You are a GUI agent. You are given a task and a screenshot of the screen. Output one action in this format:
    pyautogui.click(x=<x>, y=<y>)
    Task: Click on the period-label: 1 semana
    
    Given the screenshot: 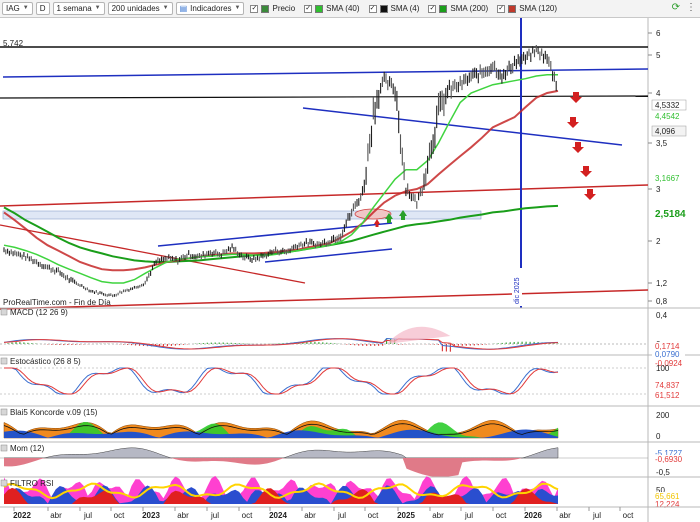 What is the action you would take?
    pyautogui.click(x=74, y=8)
    